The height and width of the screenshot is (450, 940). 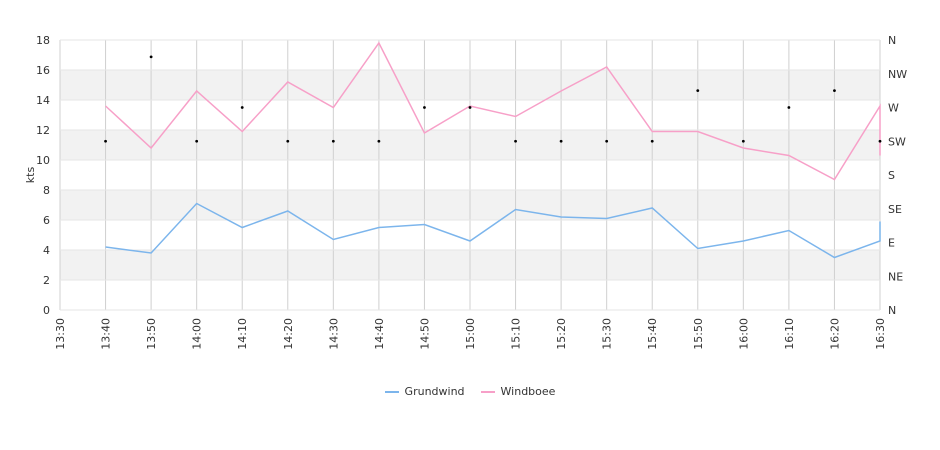 What do you see at coordinates (893, 108) in the screenshot?
I see `direction-tick-label: W` at bounding box center [893, 108].